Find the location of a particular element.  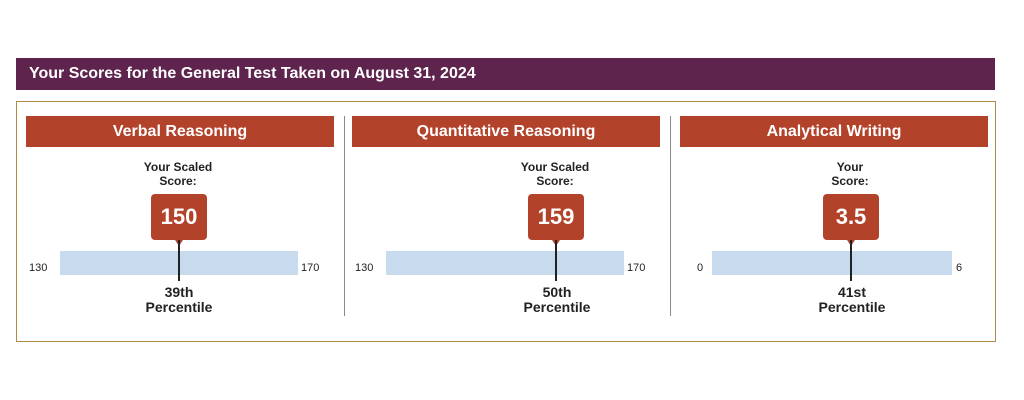

score-value-box: 3.5 is located at coordinates (851, 220).